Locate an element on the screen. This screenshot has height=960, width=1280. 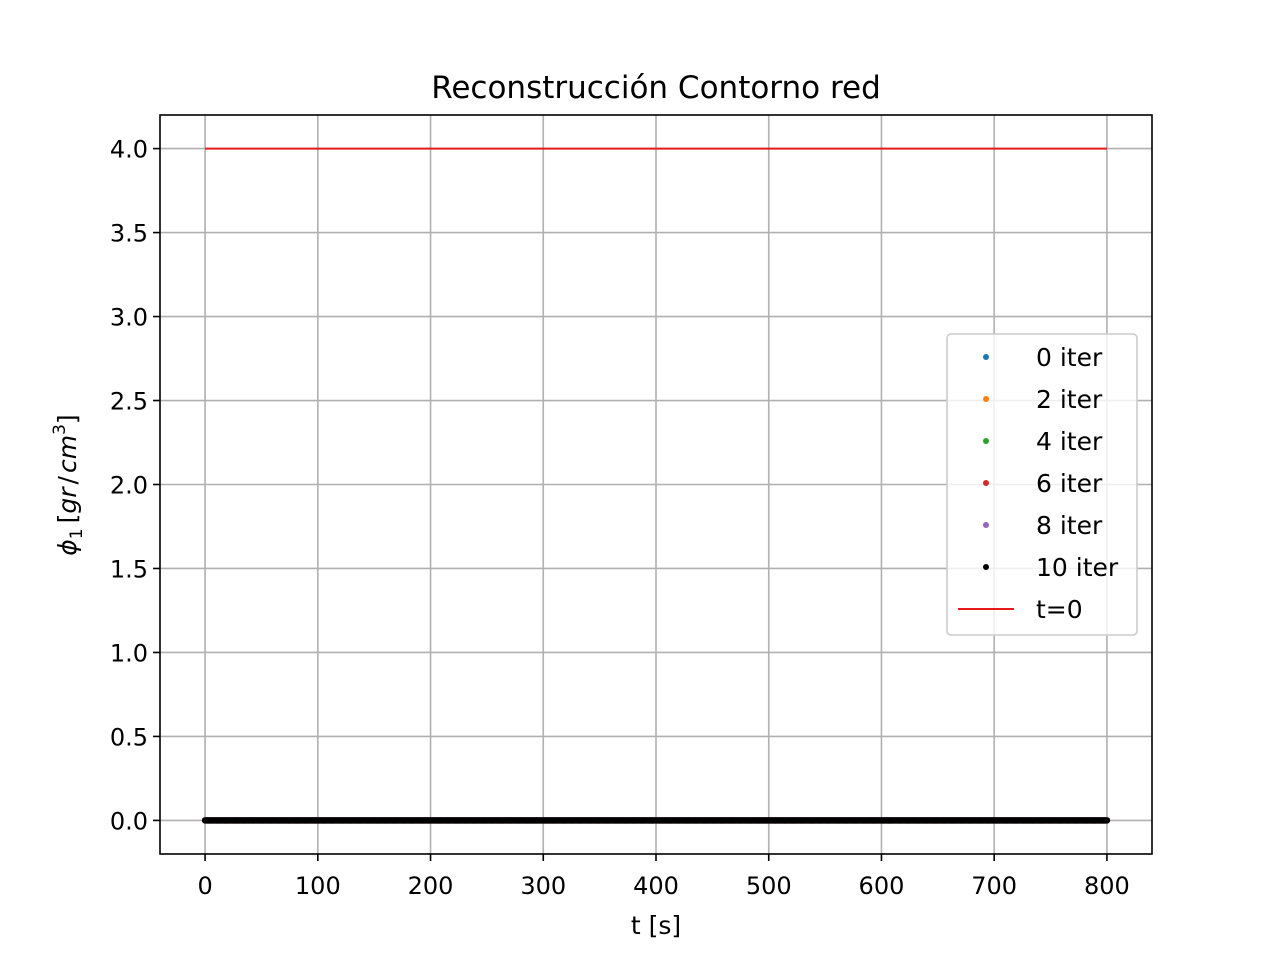
legend-label: 6 iter is located at coordinates (1069, 483).